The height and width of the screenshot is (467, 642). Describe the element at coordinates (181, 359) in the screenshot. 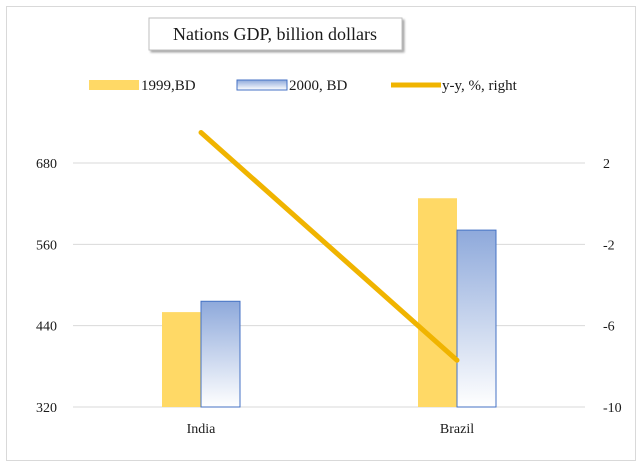

I see `bar-1999-bd-india` at that location.